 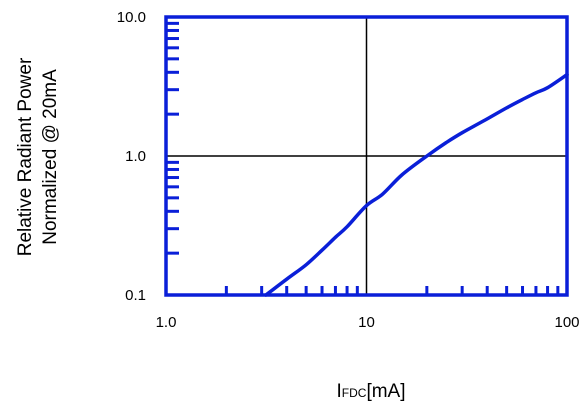 What do you see at coordinates (131, 17) in the screenshot?
I see `y-tick-label: 10.0` at bounding box center [131, 17].